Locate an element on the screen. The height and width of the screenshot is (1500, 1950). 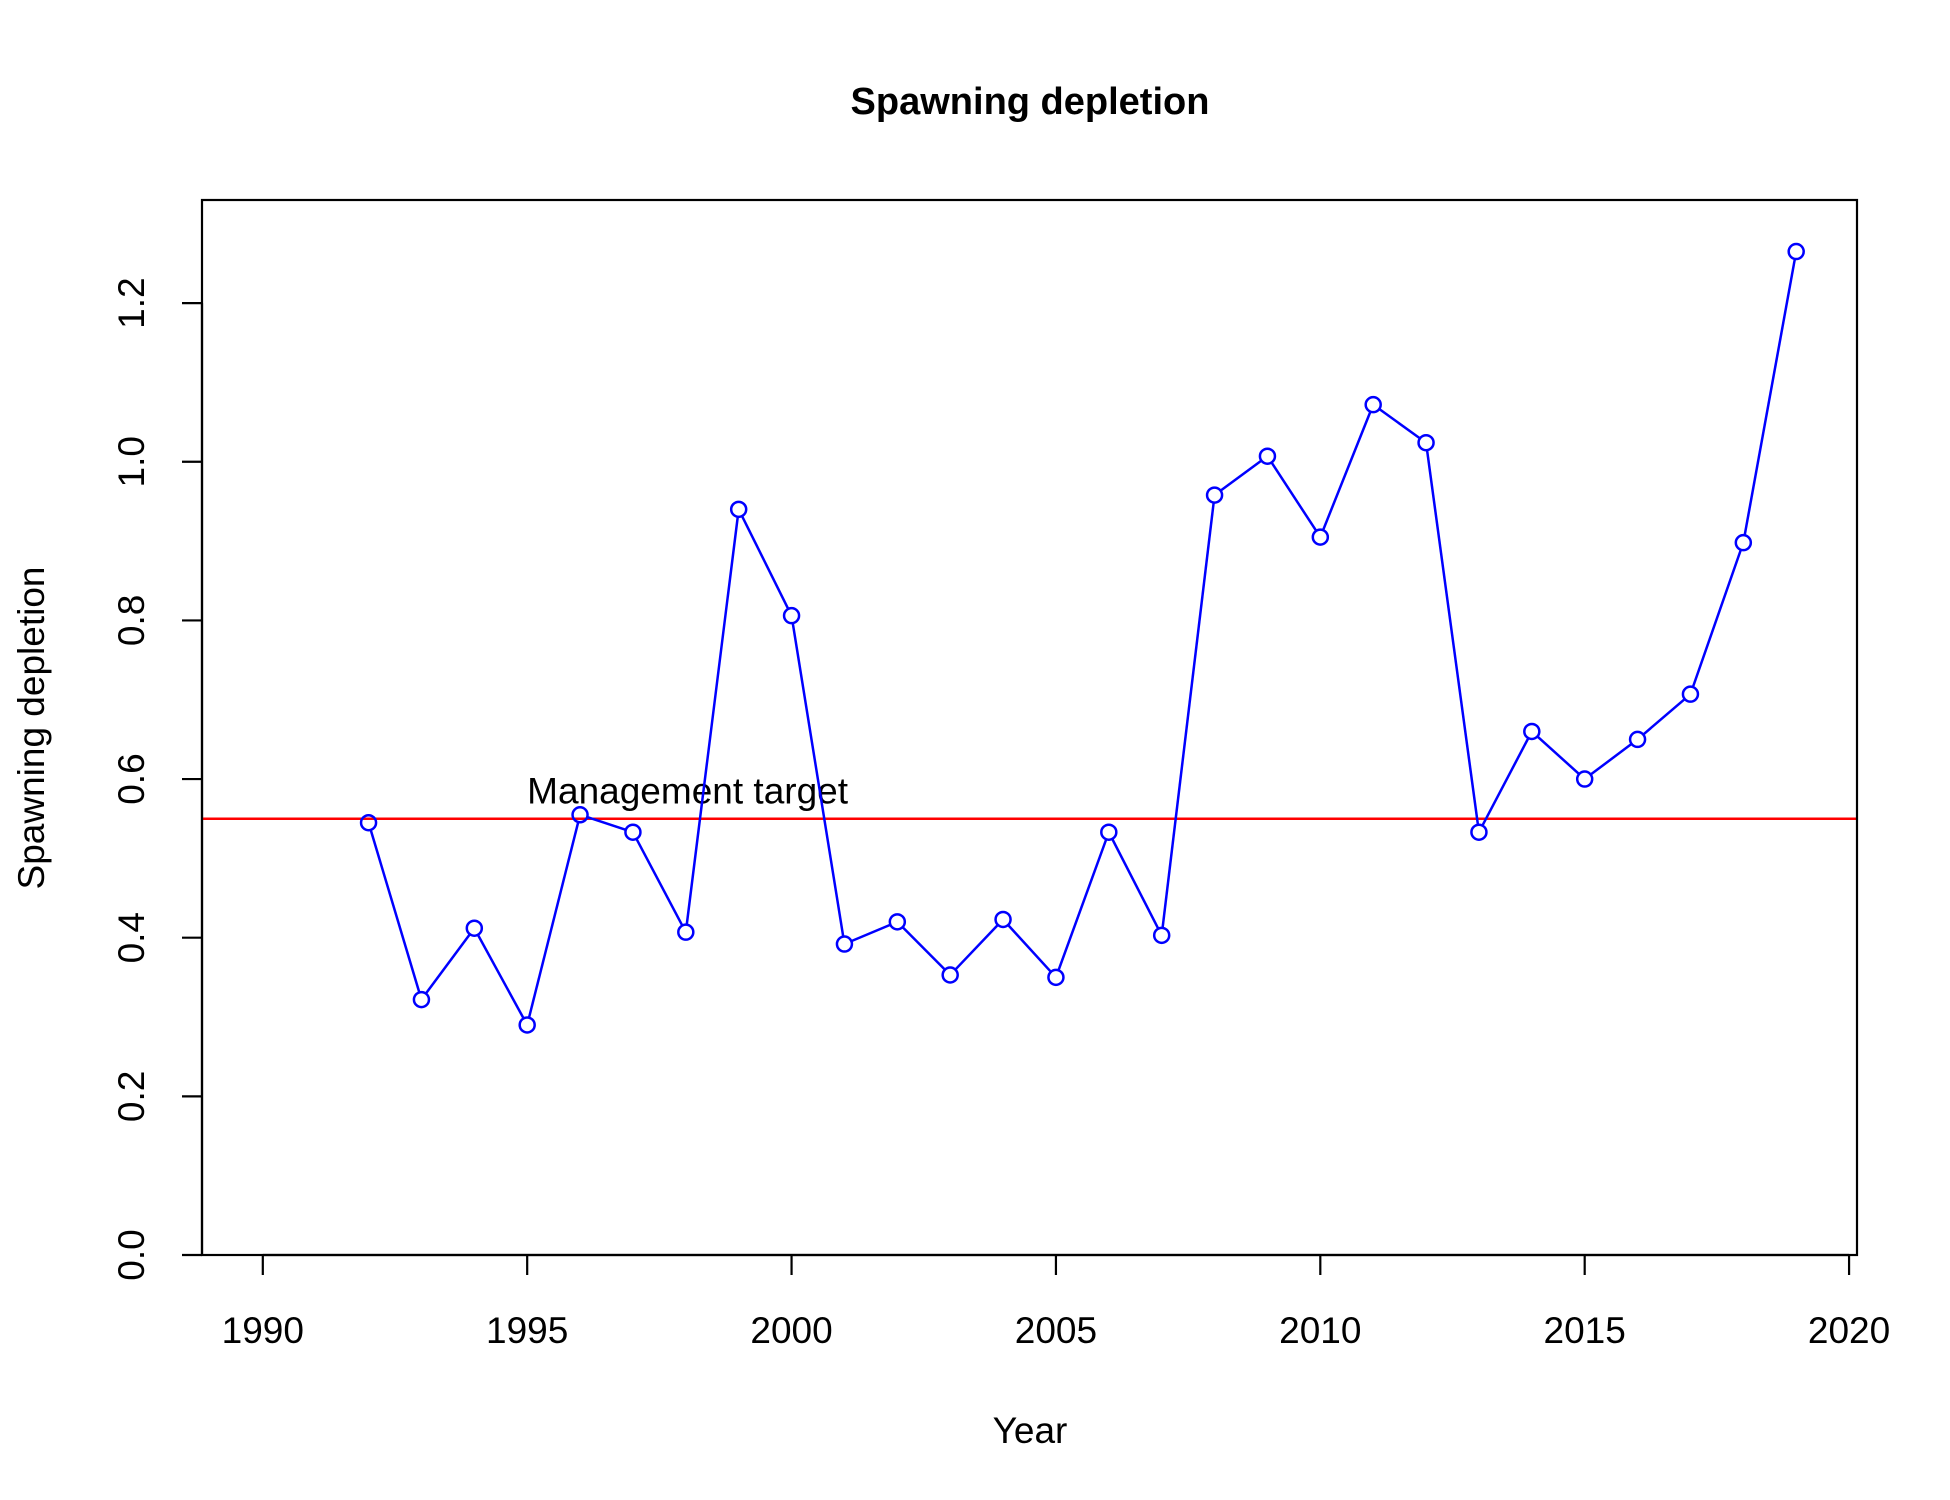
x-tick-label: 2010 is located at coordinates (1320, 1330).